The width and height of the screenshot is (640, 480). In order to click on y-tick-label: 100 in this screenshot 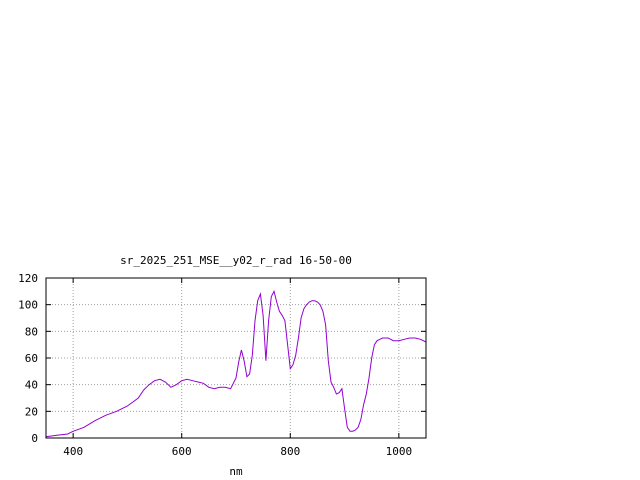, I will do `click(28, 305)`.